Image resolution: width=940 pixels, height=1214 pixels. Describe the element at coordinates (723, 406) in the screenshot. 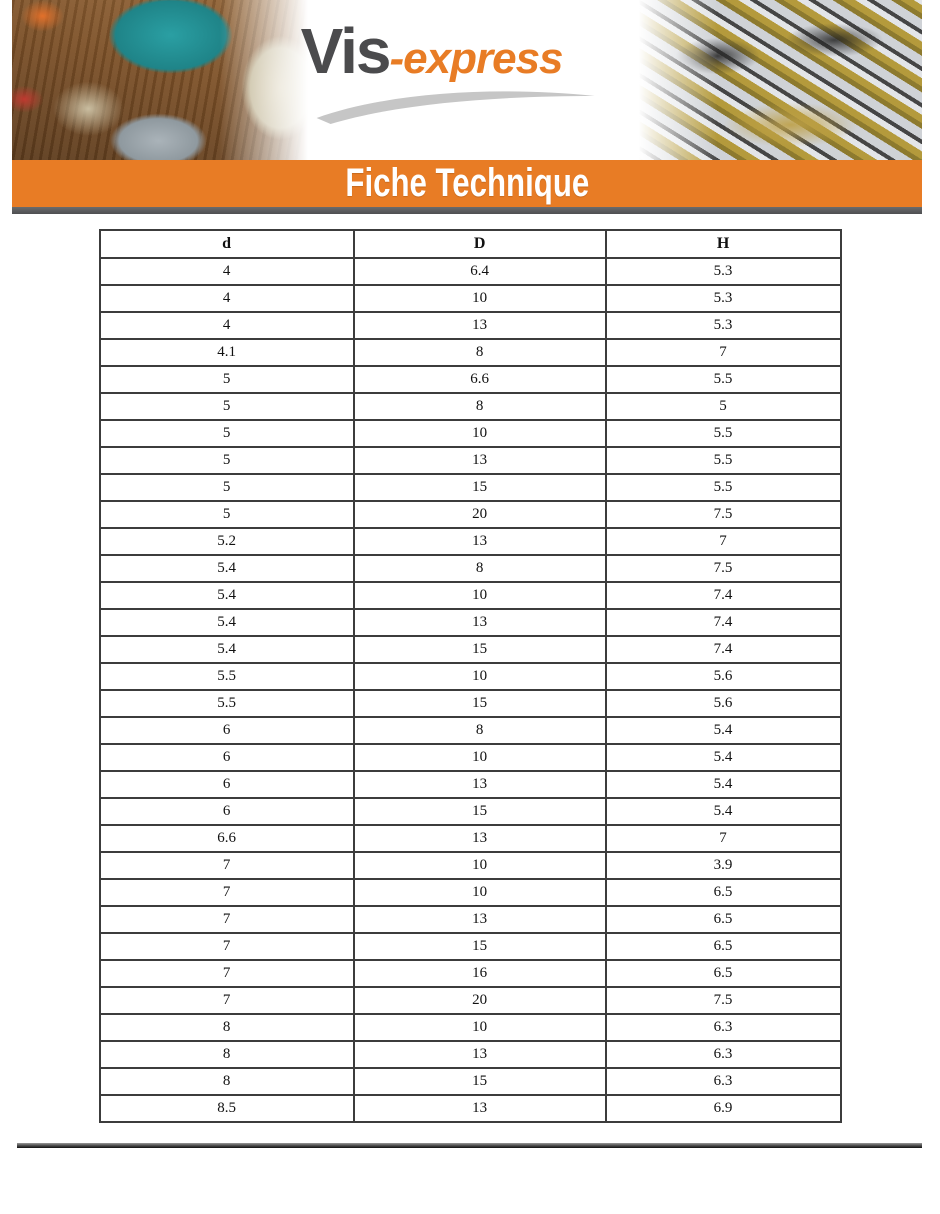

I see `cell-H: 5` at that location.